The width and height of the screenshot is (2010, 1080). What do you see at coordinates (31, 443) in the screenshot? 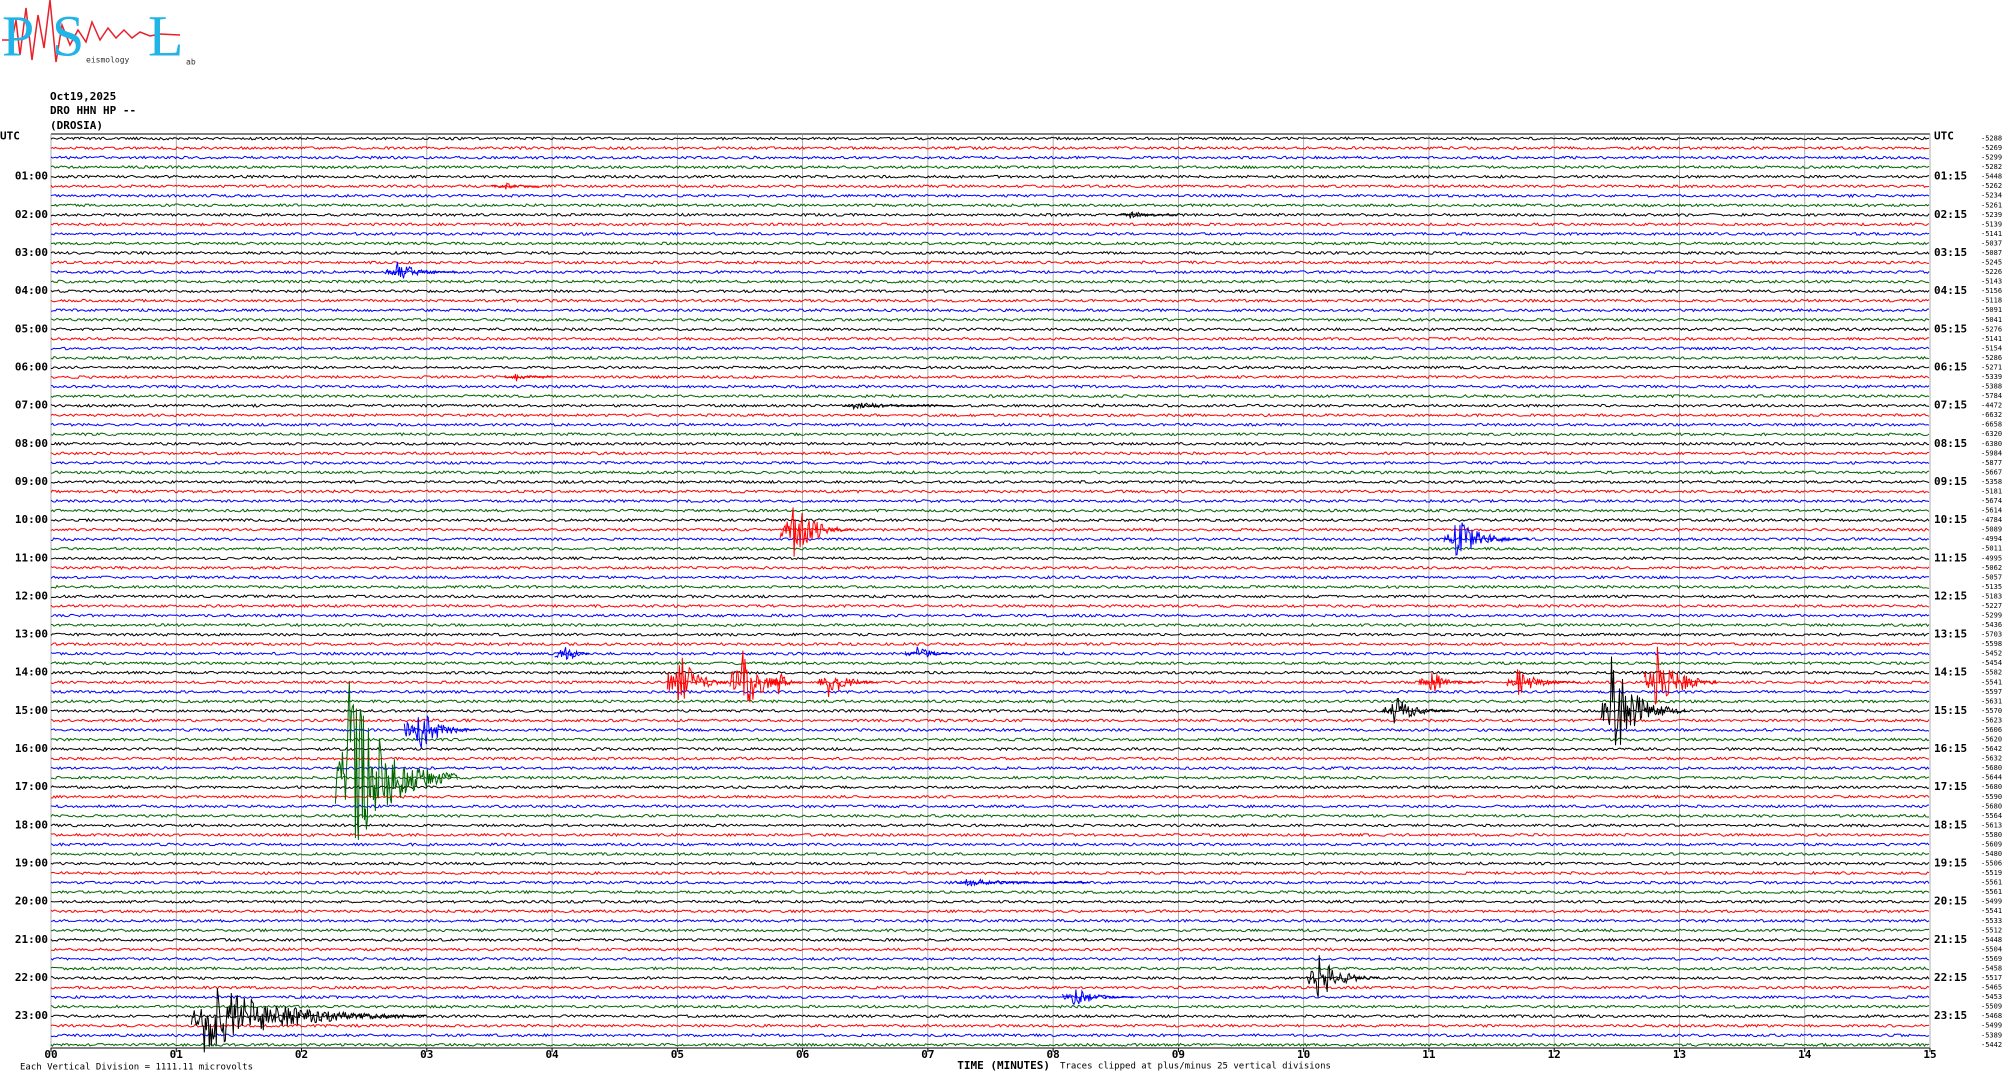
I see `hour-label: 08:00` at bounding box center [31, 443].